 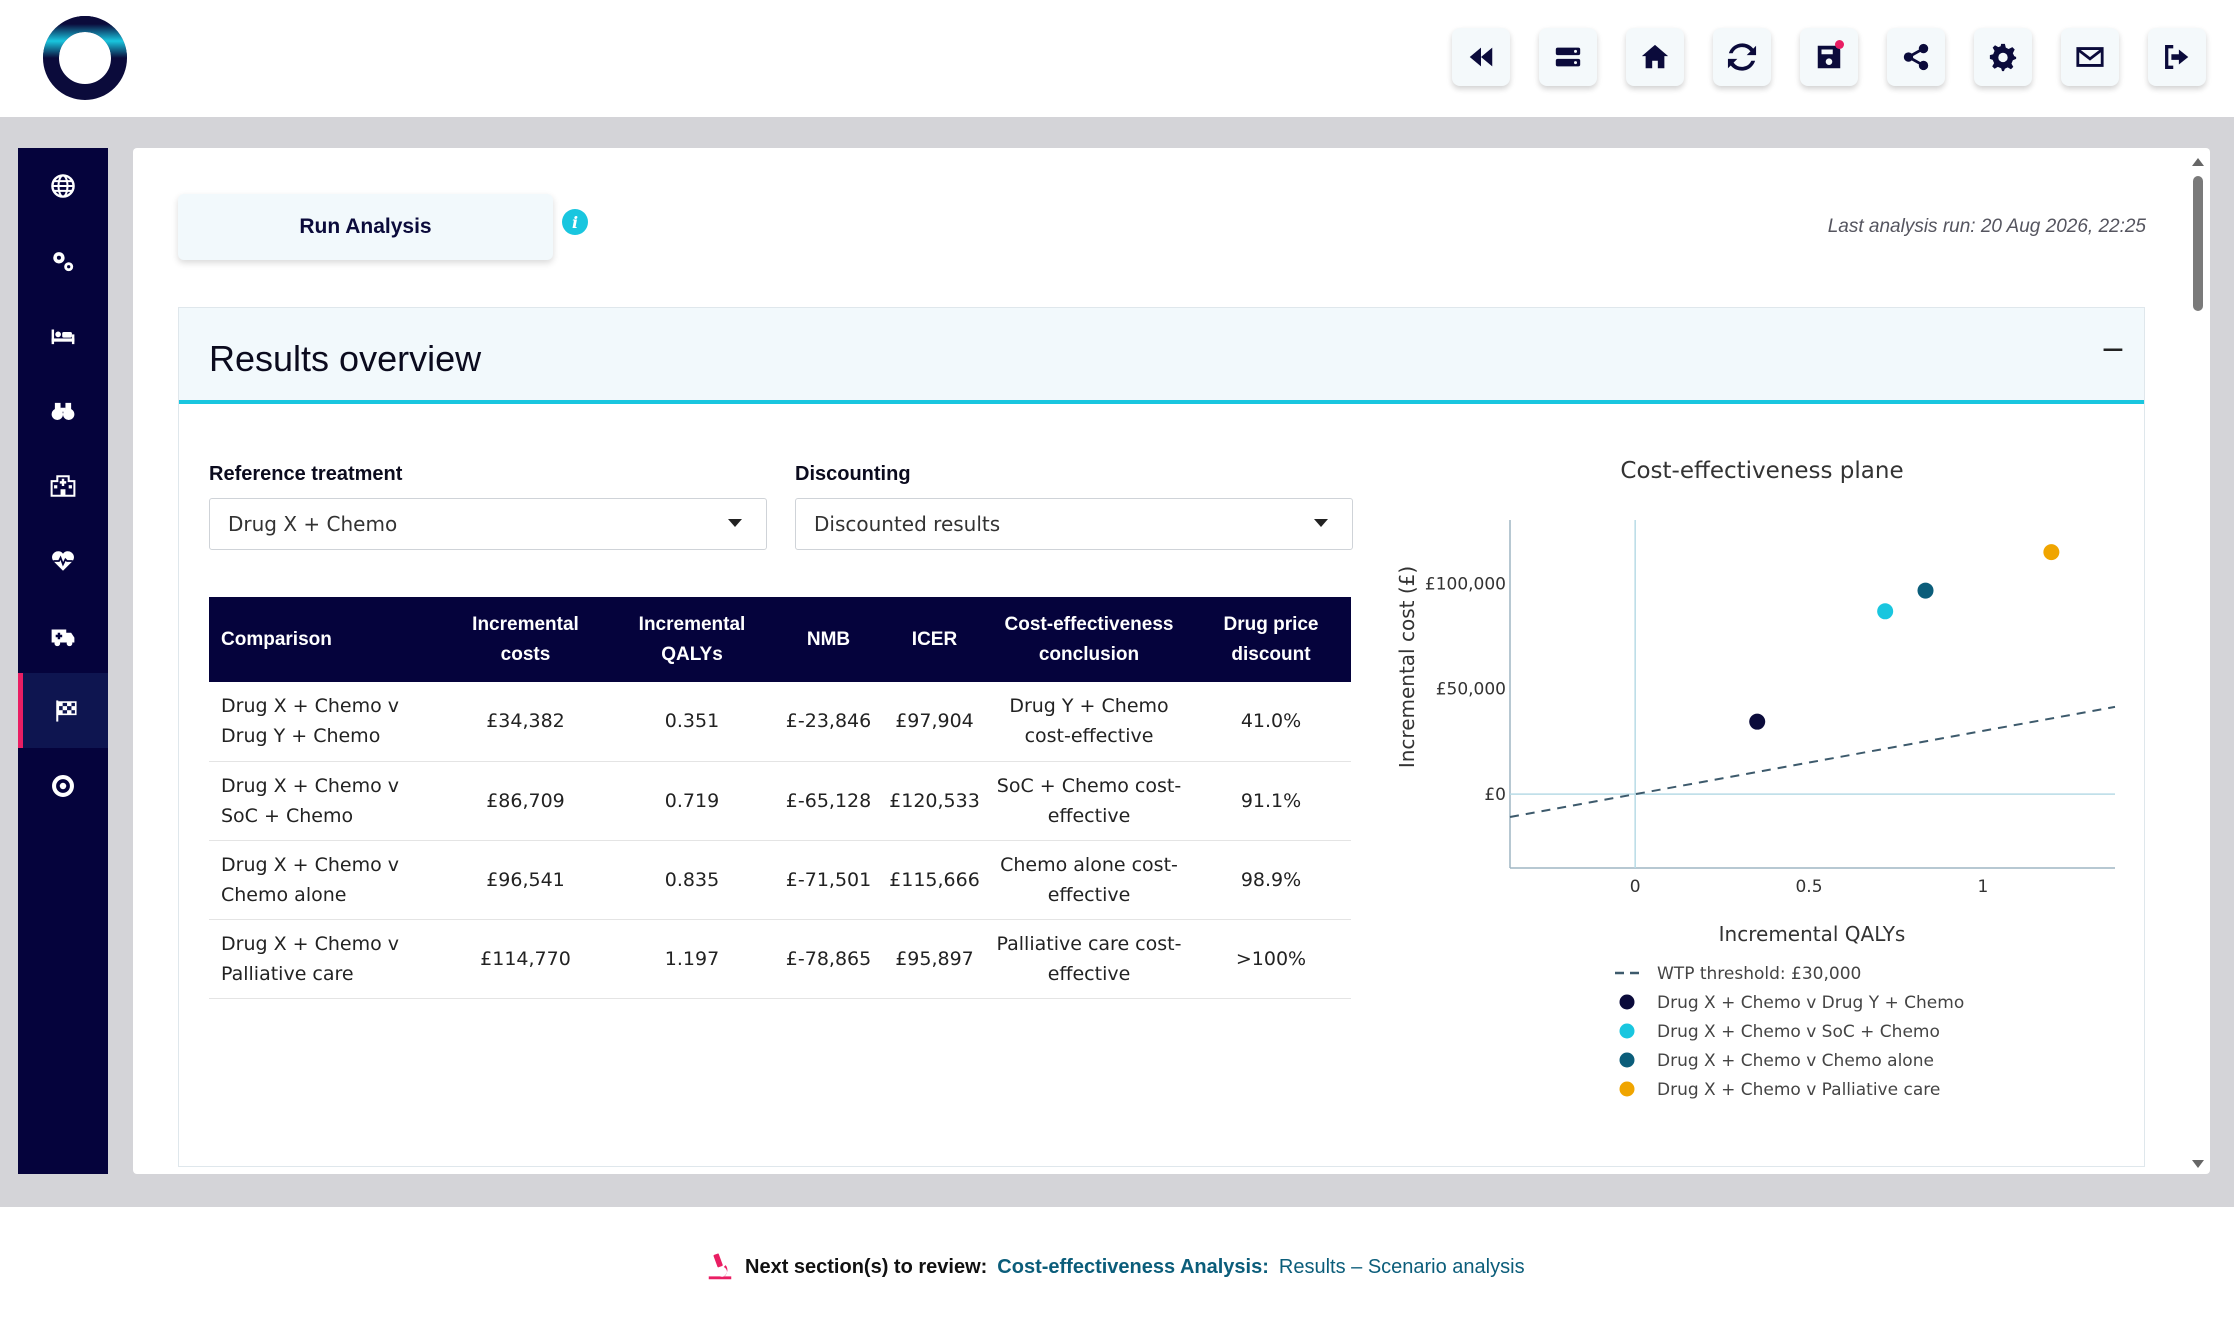 I want to click on next-review-section-link: Cost-effectiveness Analysis:, so click(x=1133, y=1266).